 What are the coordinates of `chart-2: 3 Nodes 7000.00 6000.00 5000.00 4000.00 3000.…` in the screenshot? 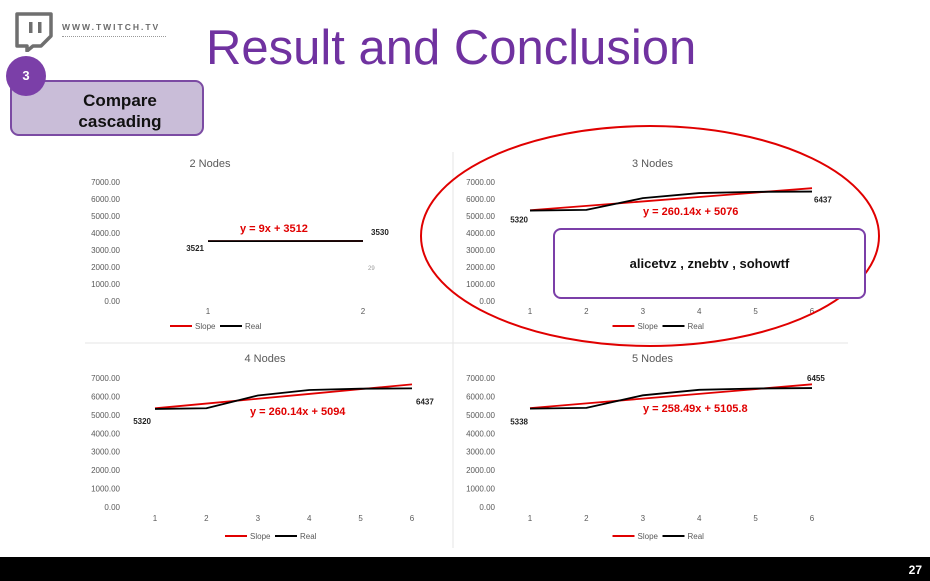 It's located at (649, 244).